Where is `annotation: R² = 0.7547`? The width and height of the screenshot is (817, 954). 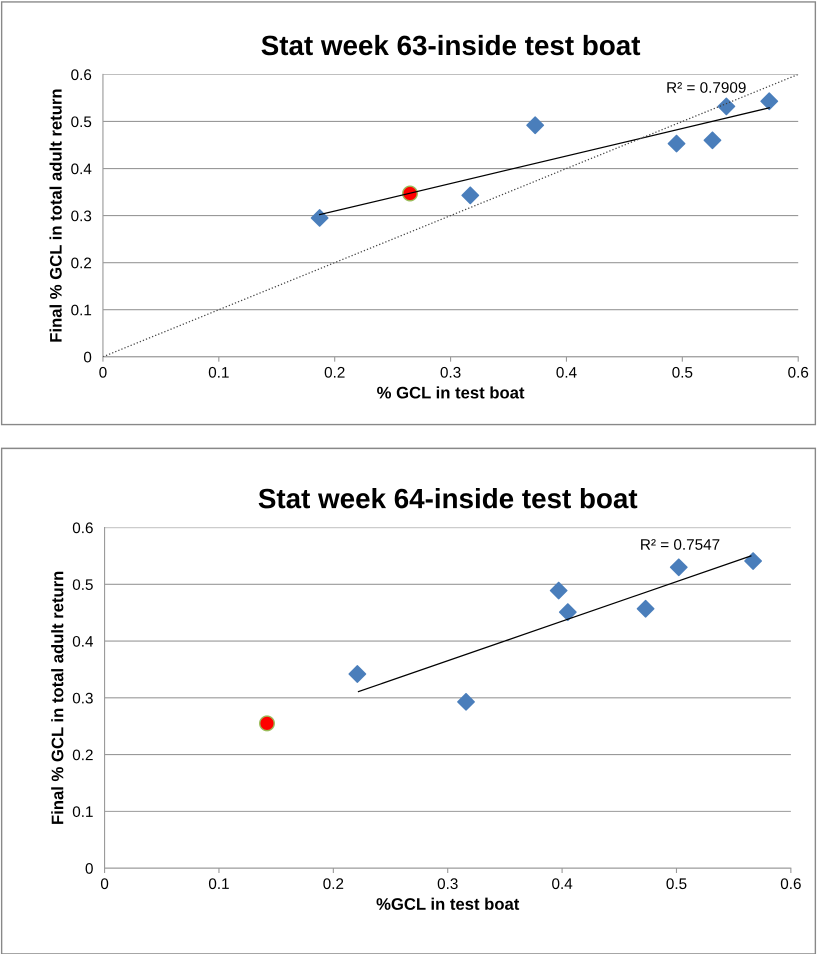 annotation: R² = 0.7547 is located at coordinates (680, 544).